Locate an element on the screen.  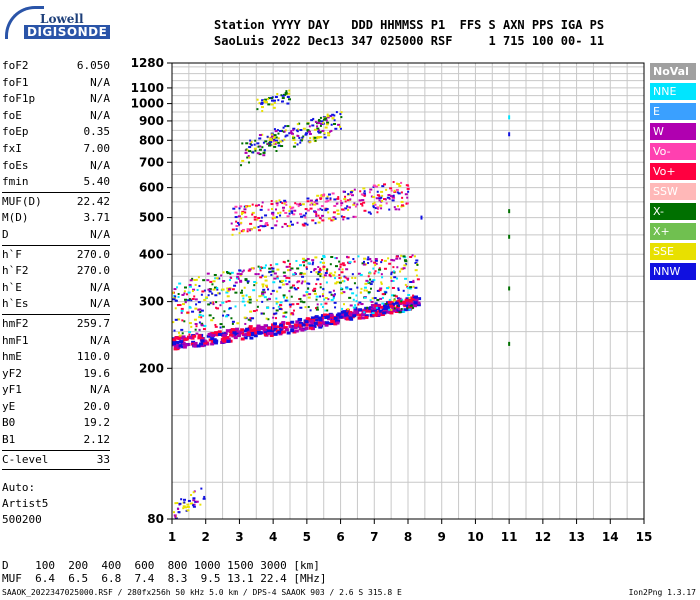
param-value: 0.35 is located at coordinates (97, 132).